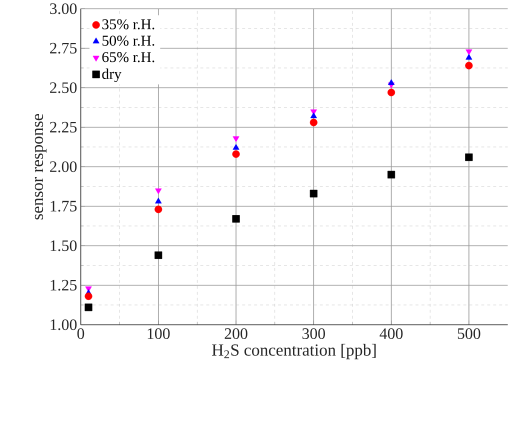 Image resolution: width=531 pixels, height=438 pixels. What do you see at coordinates (63, 206) in the screenshot?
I see `y-tick-label: 1.75` at bounding box center [63, 206].